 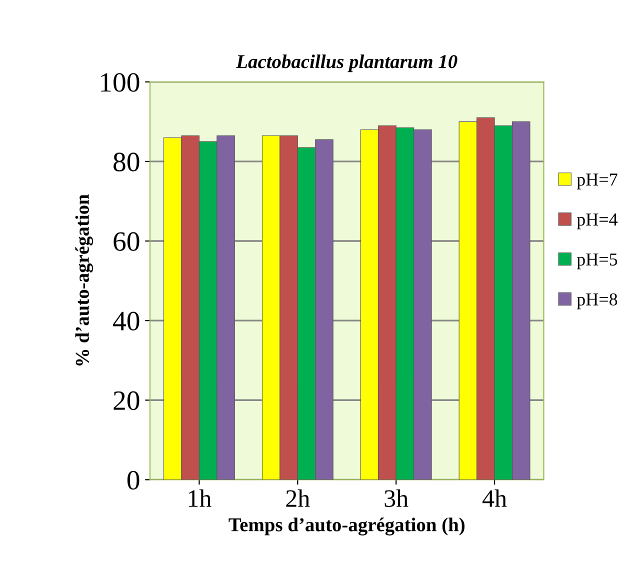 I want to click on legend-label: pH=5, so click(x=597, y=262).